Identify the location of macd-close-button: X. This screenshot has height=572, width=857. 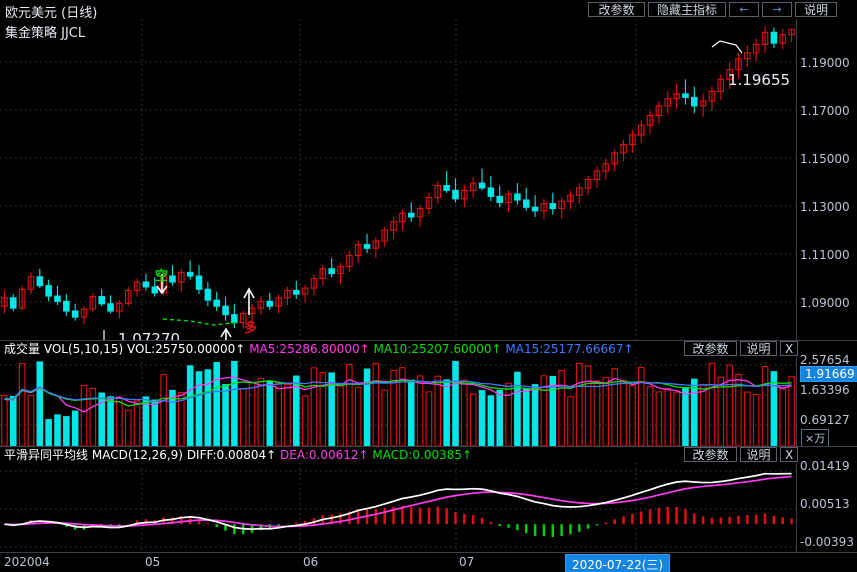
(789, 454).